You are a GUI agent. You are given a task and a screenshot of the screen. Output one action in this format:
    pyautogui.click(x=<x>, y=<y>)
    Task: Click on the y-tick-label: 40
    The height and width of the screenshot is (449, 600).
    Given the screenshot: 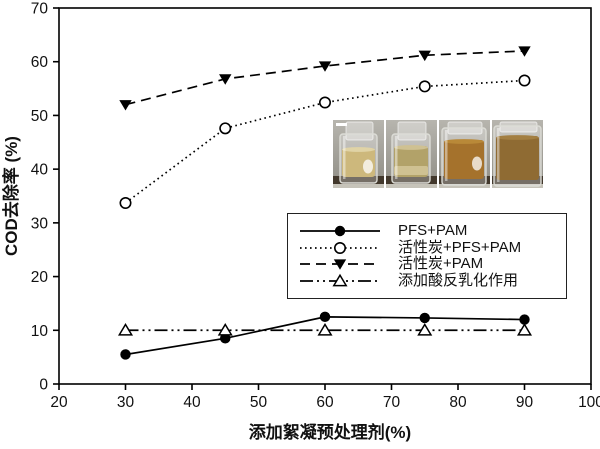 What is the action you would take?
    pyautogui.click(x=40, y=170)
    